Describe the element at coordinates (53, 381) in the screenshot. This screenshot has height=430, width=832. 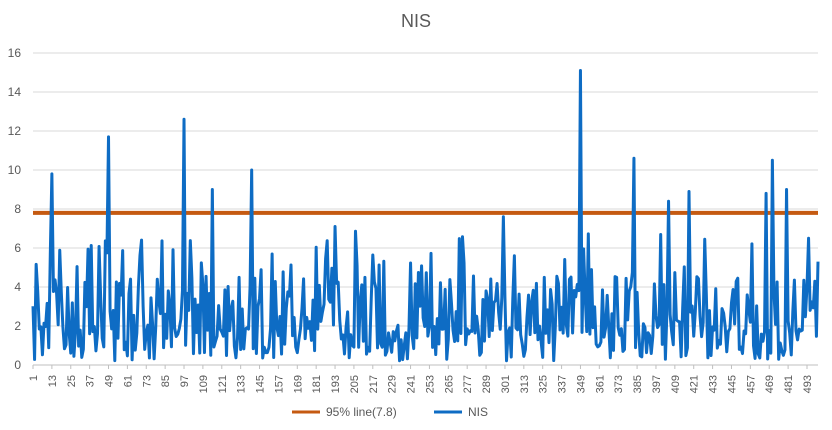
I see `x-tick-label: 13` at that location.